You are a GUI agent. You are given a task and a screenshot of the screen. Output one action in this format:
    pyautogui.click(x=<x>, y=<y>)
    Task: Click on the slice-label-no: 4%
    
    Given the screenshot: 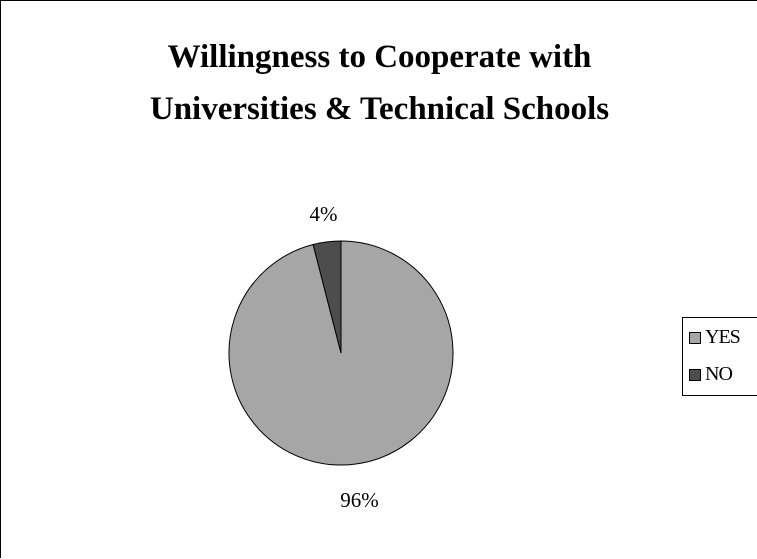 What is the action you would take?
    pyautogui.click(x=323, y=214)
    